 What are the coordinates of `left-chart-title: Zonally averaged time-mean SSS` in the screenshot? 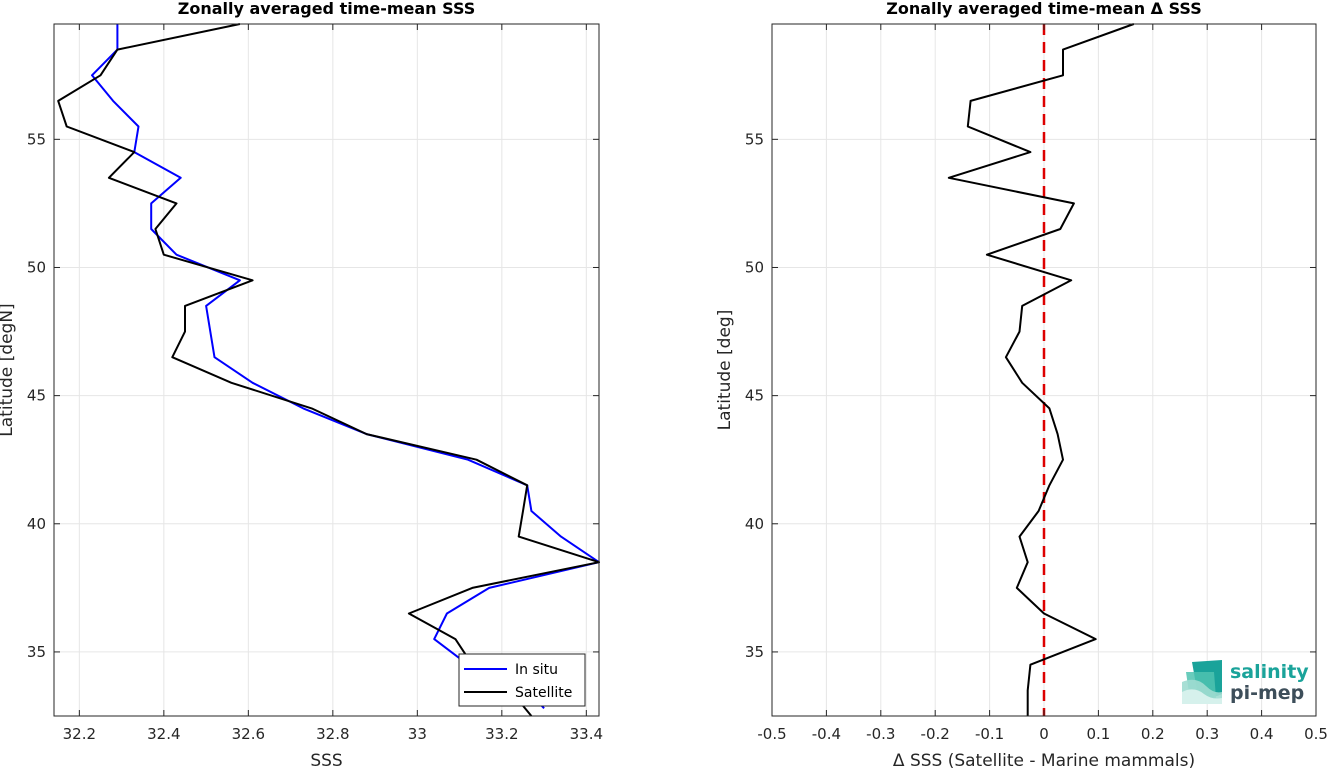 It's located at (327, 9).